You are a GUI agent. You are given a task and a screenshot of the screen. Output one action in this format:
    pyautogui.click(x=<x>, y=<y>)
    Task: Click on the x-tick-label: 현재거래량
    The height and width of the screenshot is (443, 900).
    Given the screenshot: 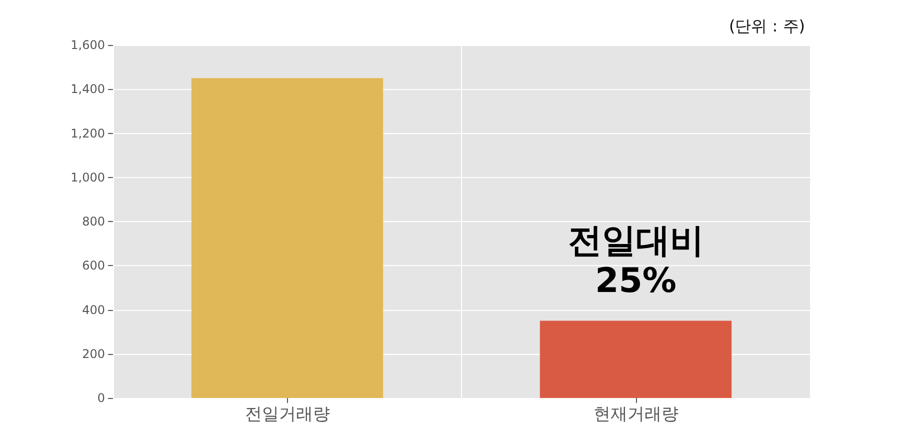 What is the action you would take?
    pyautogui.click(x=635, y=414)
    